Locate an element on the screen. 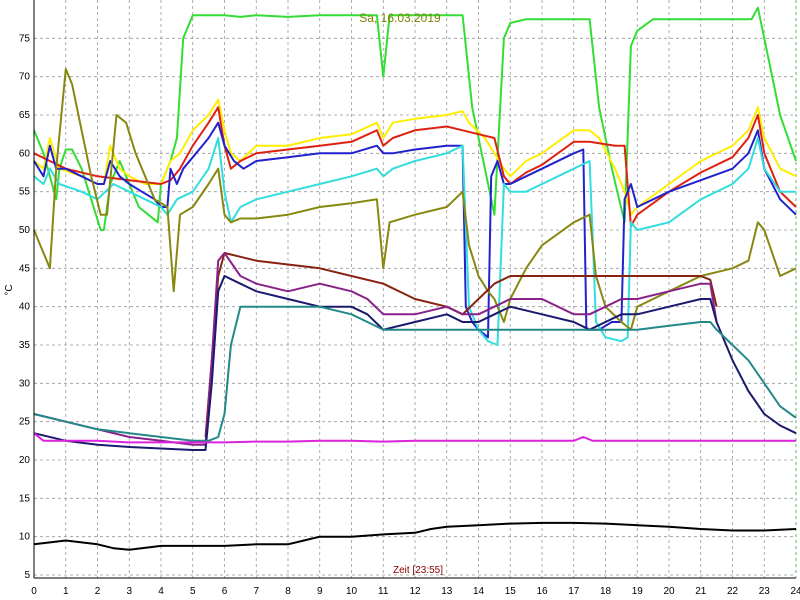 This screenshot has height=600, width=800. y-tick-labels: 5 10 15 20 25 30 35 40 45 50 55 60 65 70 75 is located at coordinates (25, 307).